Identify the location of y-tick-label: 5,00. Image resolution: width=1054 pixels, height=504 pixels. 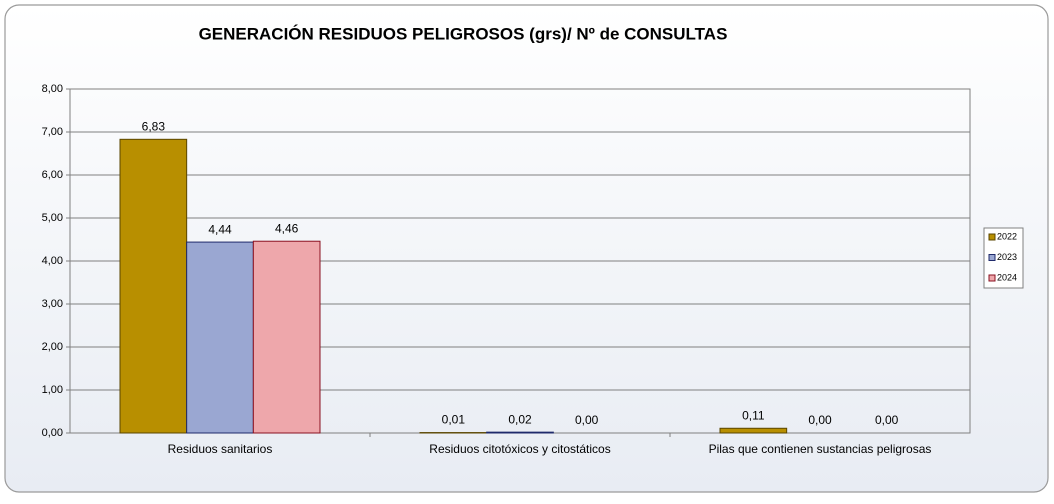
(52, 218).